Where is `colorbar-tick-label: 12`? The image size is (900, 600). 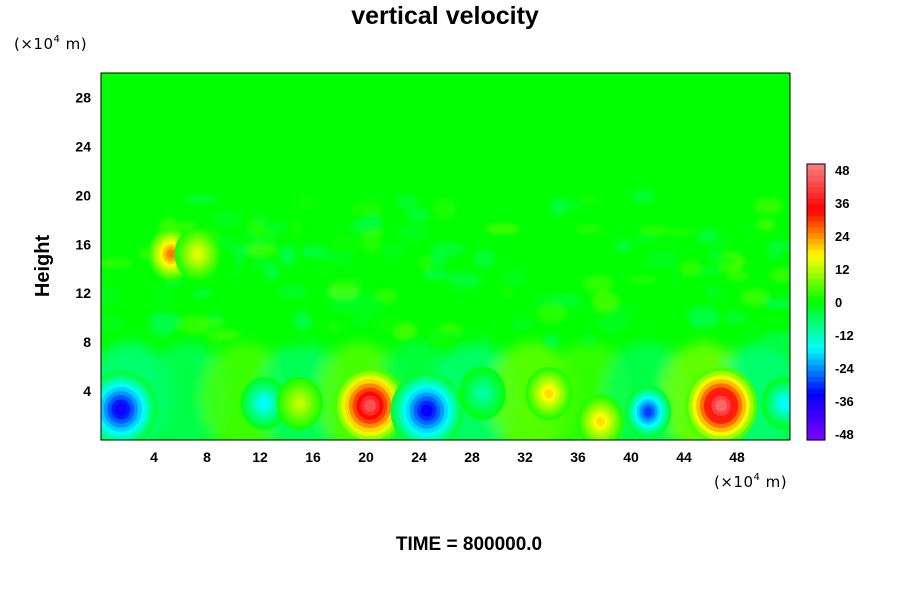
colorbar-tick-label: 12 is located at coordinates (842, 269).